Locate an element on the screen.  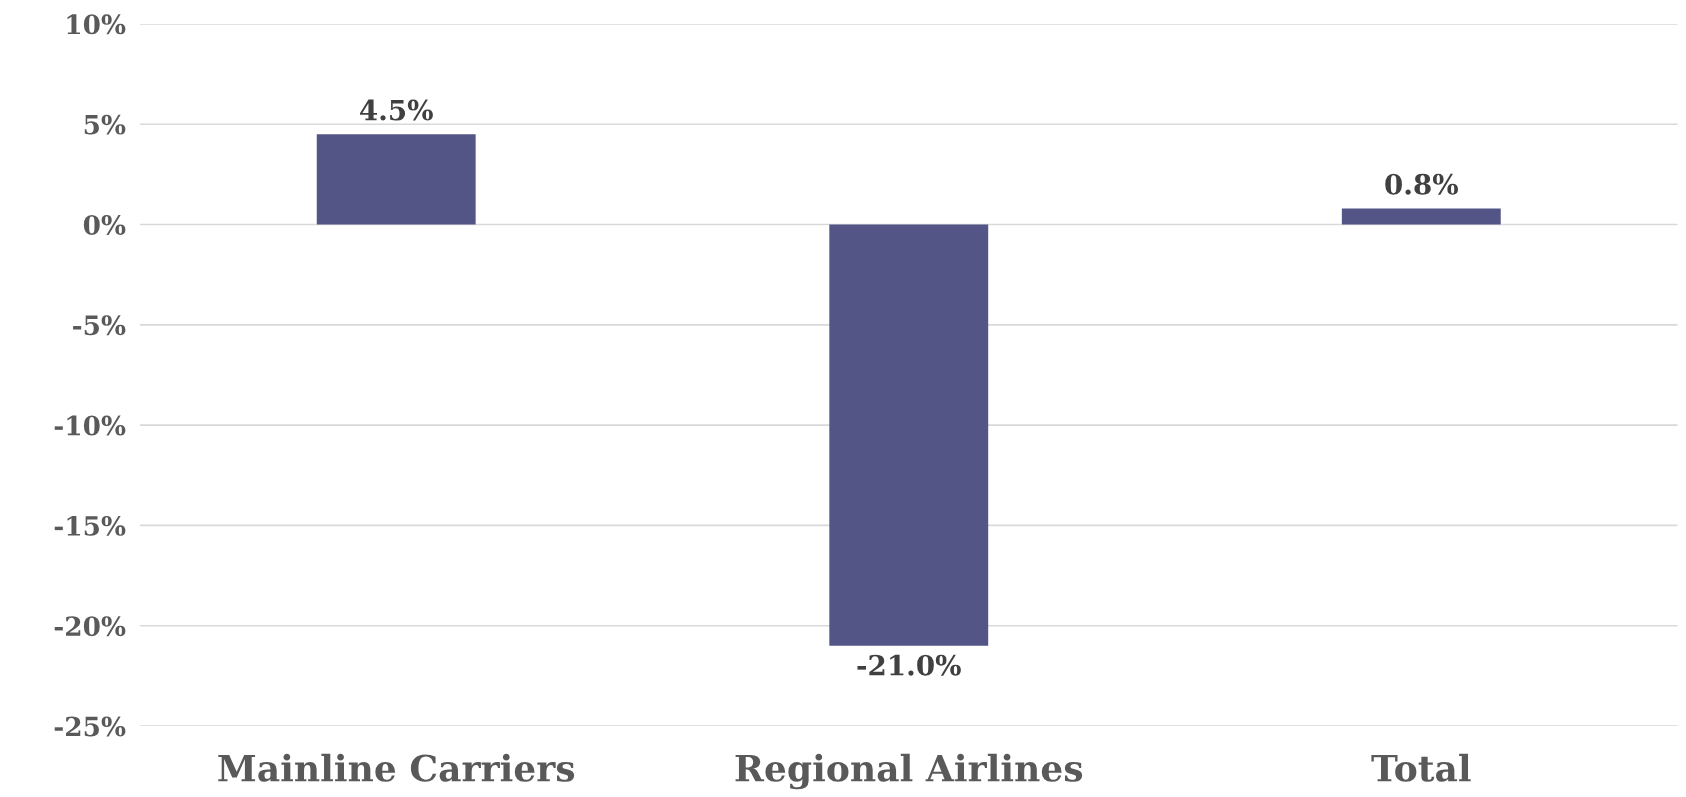
y-tick-label: 0% is located at coordinates (104, 224).